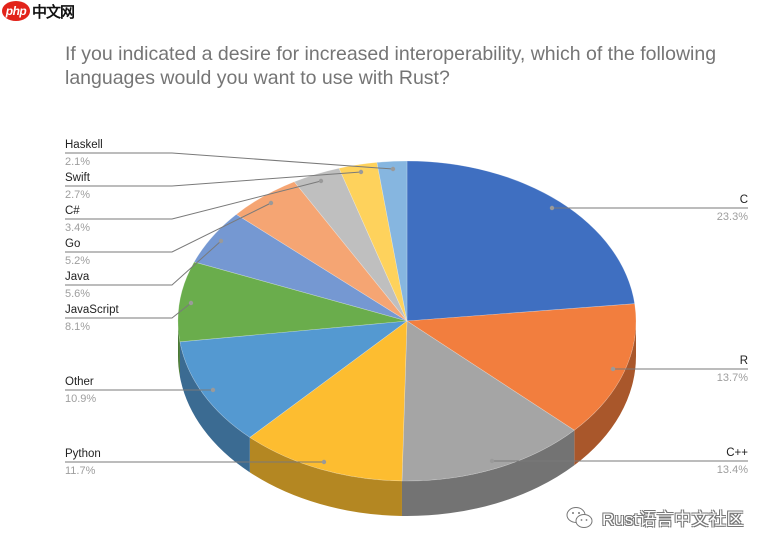  I want to click on slice-c, so click(521, 241).